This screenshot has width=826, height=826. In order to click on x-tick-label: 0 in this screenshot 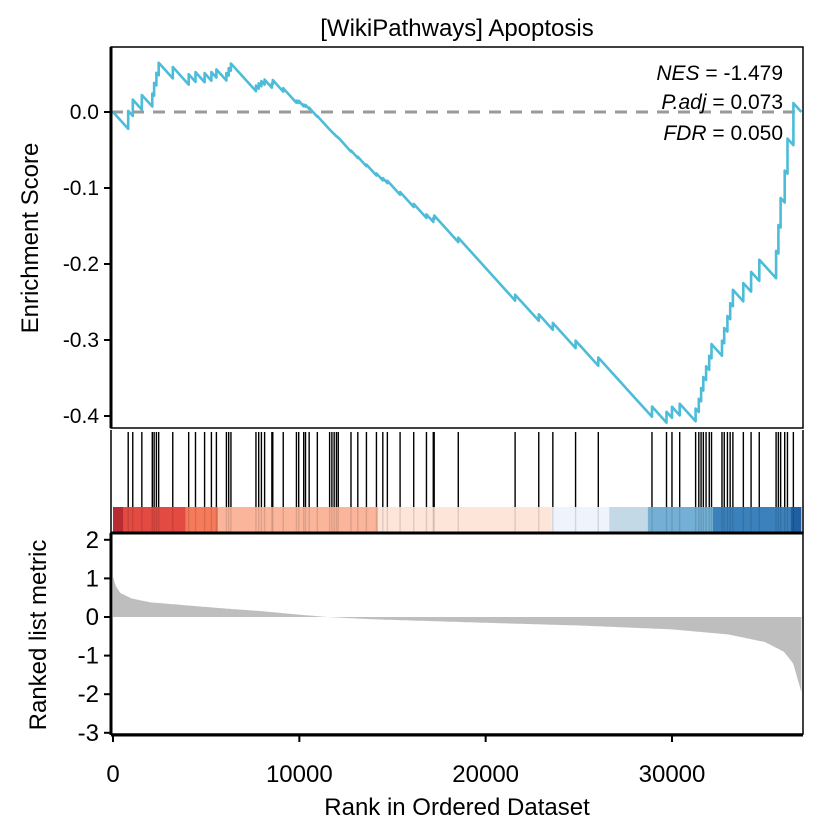, I will do `click(112, 774)`.